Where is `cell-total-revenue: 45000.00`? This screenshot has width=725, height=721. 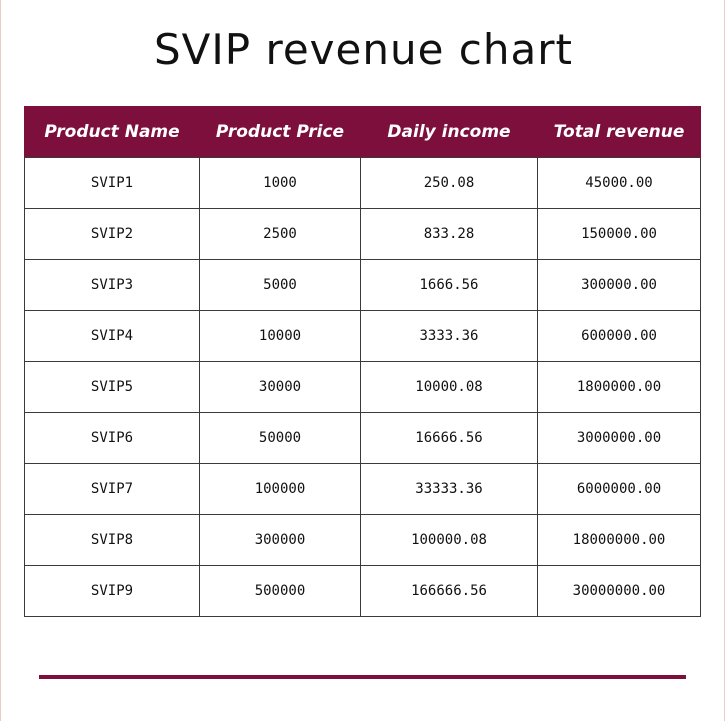 cell-total-revenue: 45000.00 is located at coordinates (619, 183).